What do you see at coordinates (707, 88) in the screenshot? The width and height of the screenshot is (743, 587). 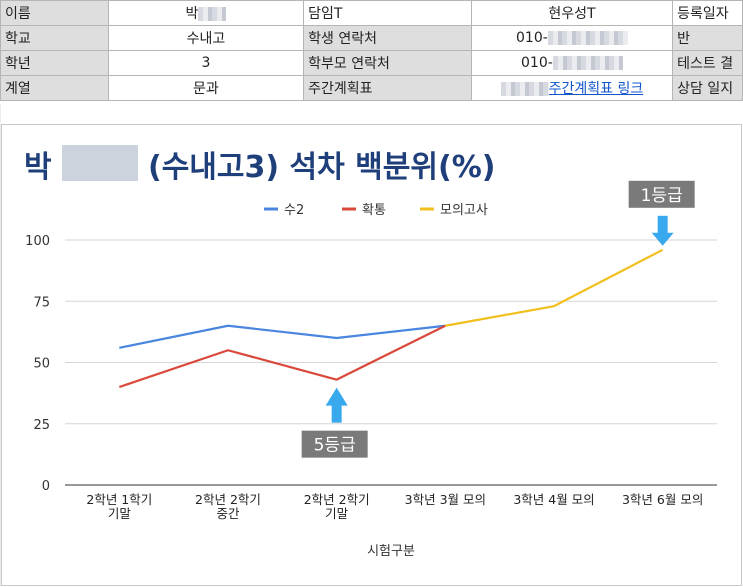 I see `cell-label-consult-log: 상담 일지` at bounding box center [707, 88].